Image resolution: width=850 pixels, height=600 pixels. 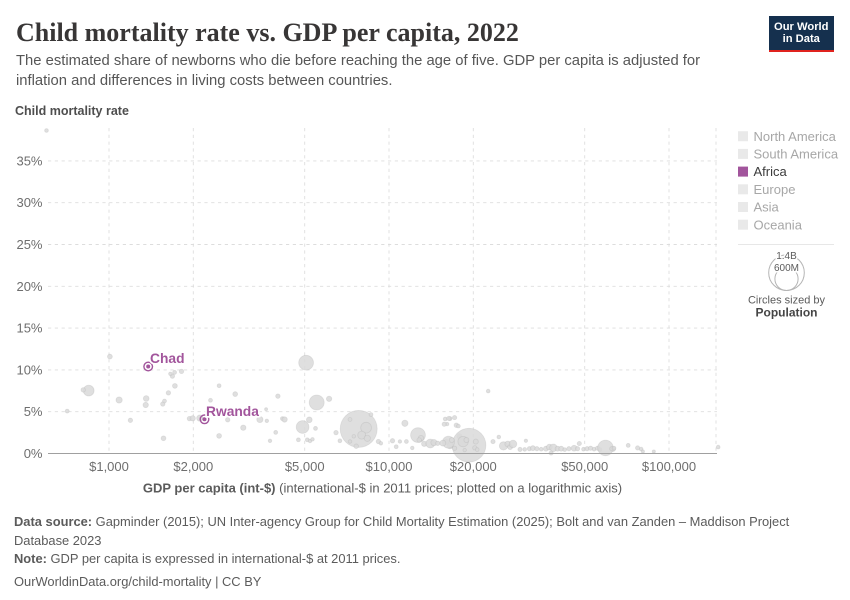 I want to click on svg-text: Chad, so click(x=167, y=358).